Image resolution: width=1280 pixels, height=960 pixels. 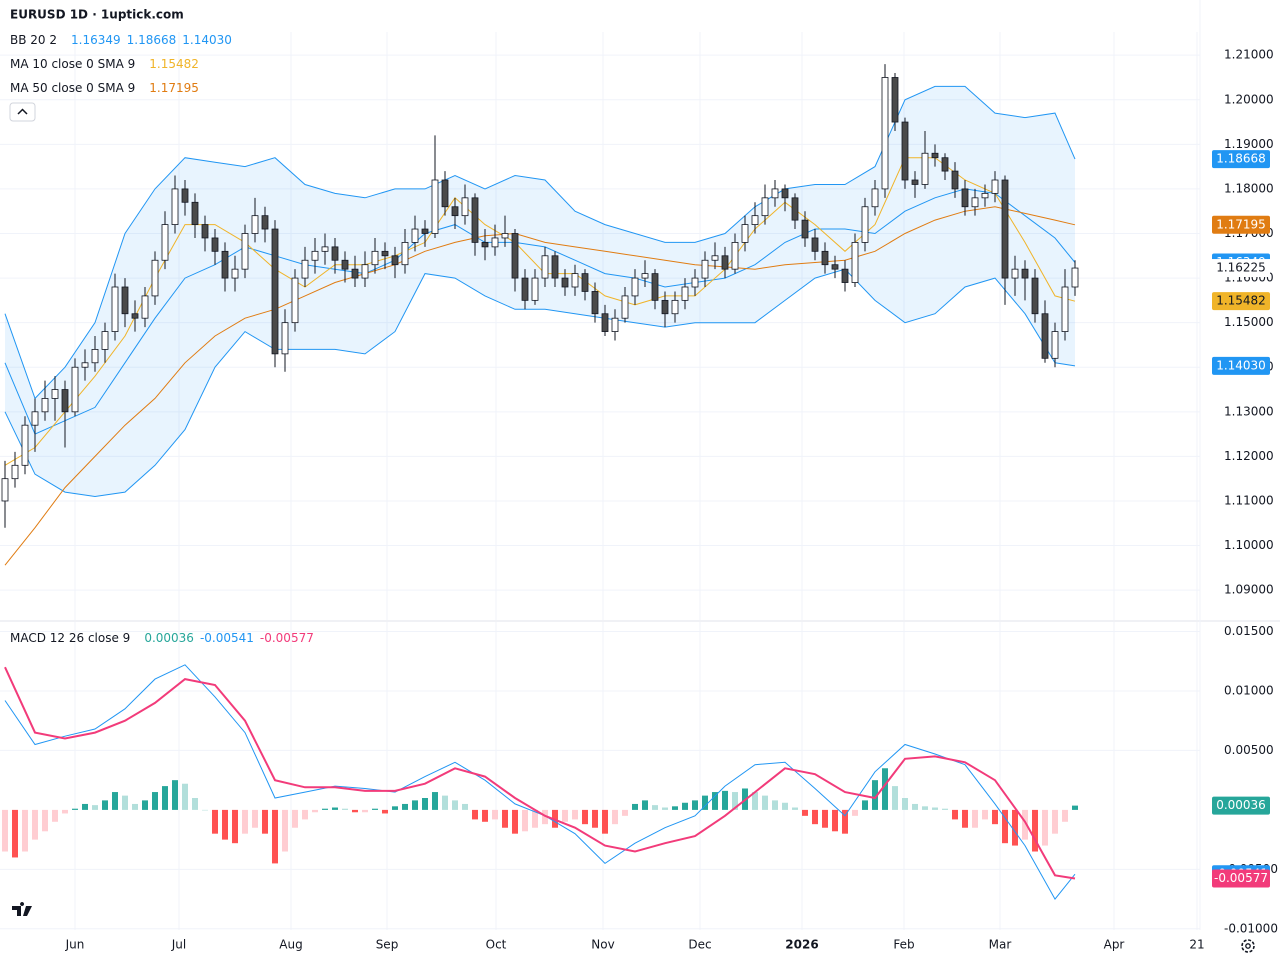 I want to click on value-badge-label: -0.00577, so click(x=1241, y=878).